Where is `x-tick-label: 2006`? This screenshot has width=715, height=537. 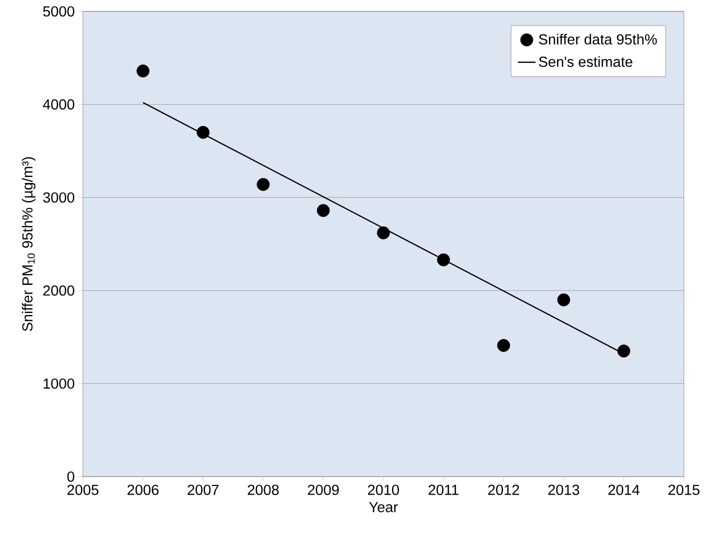 x-tick-label: 2006 is located at coordinates (143, 490).